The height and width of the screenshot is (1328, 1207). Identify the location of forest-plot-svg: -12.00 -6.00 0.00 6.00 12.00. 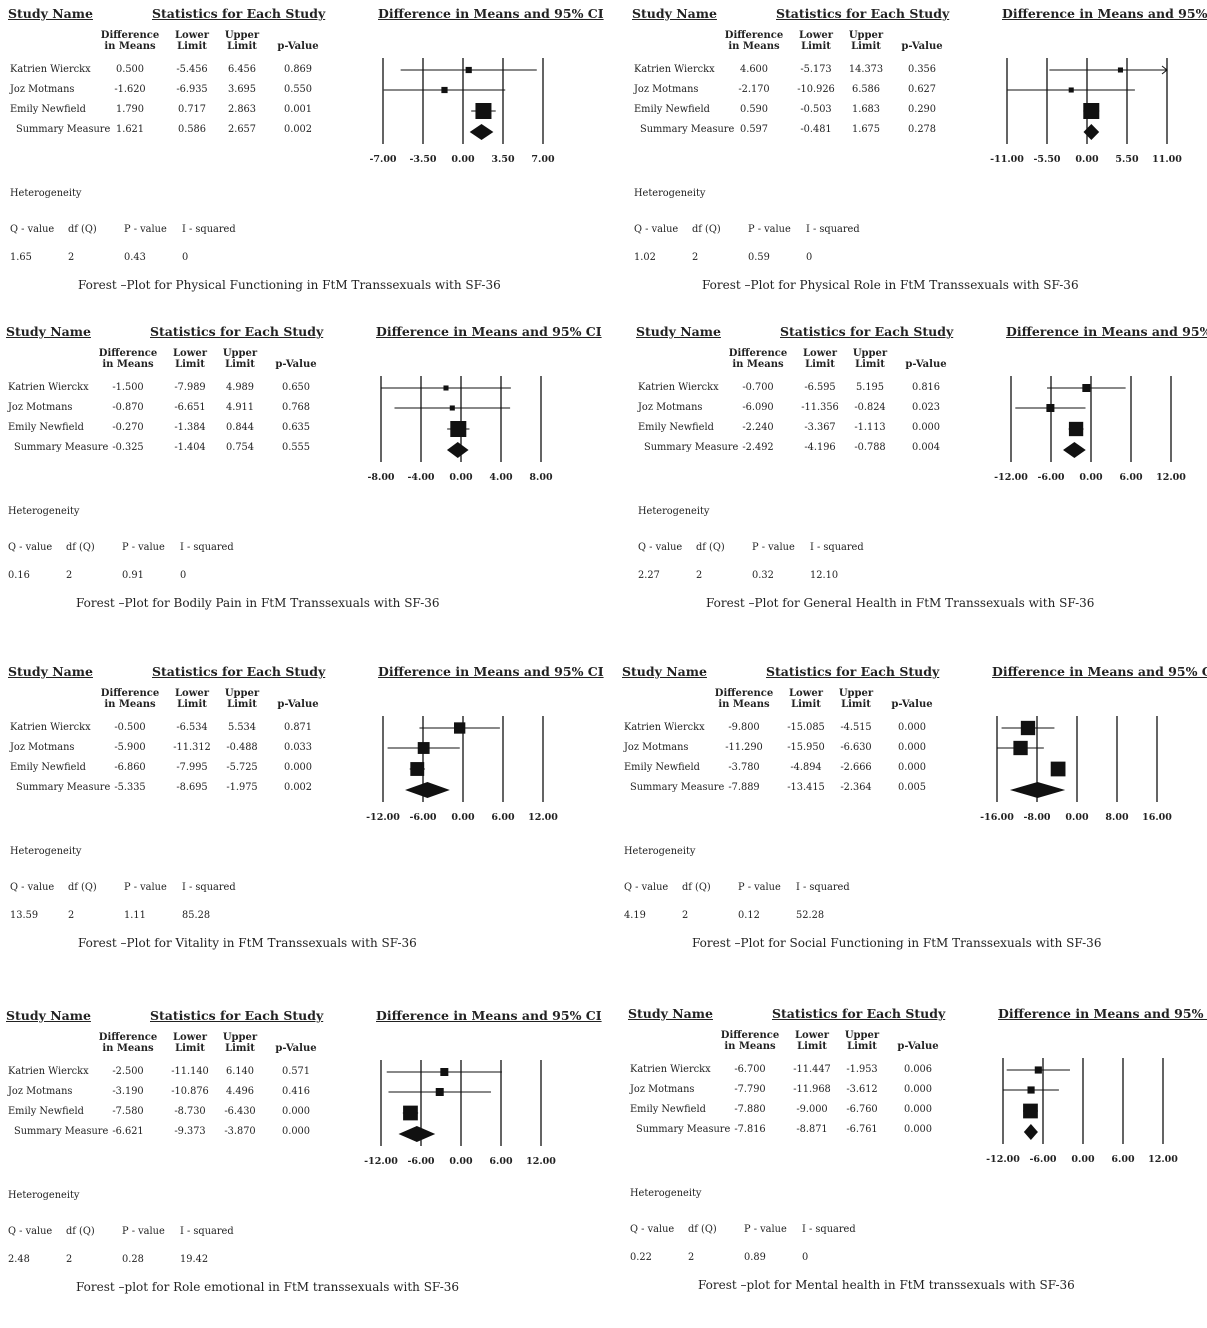
(1090, 429).